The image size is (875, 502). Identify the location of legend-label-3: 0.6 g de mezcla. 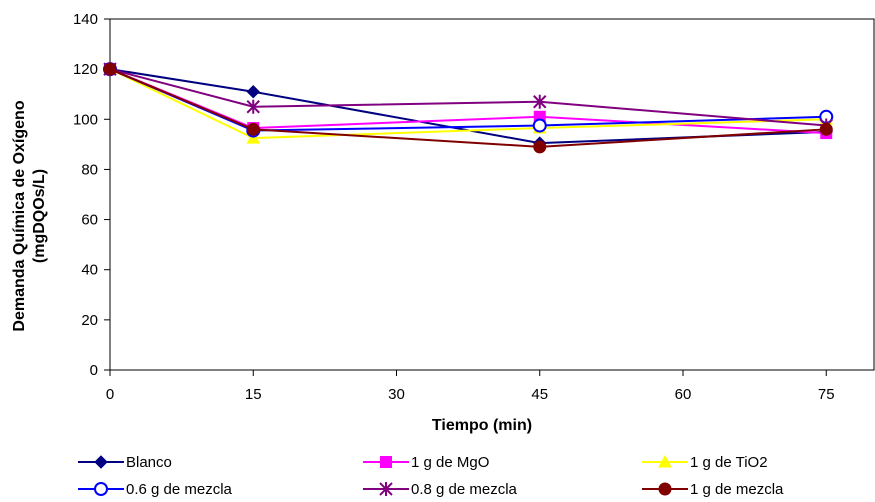
(179, 489).